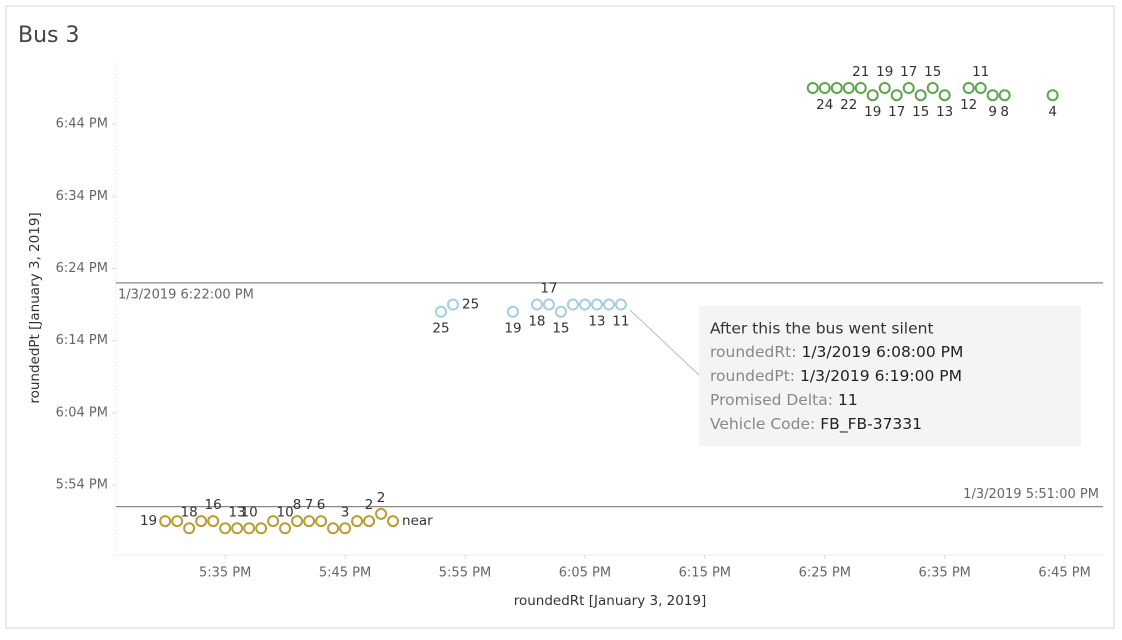 Image resolution: width=1122 pixels, height=640 pixels. What do you see at coordinates (705, 573) in the screenshot?
I see `x-tick-label: 6:15 PM` at bounding box center [705, 573].